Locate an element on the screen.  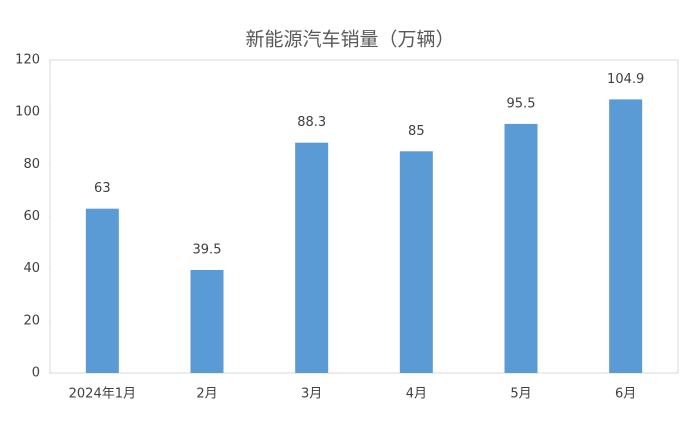
data-label: 104.9 is located at coordinates (625, 79).